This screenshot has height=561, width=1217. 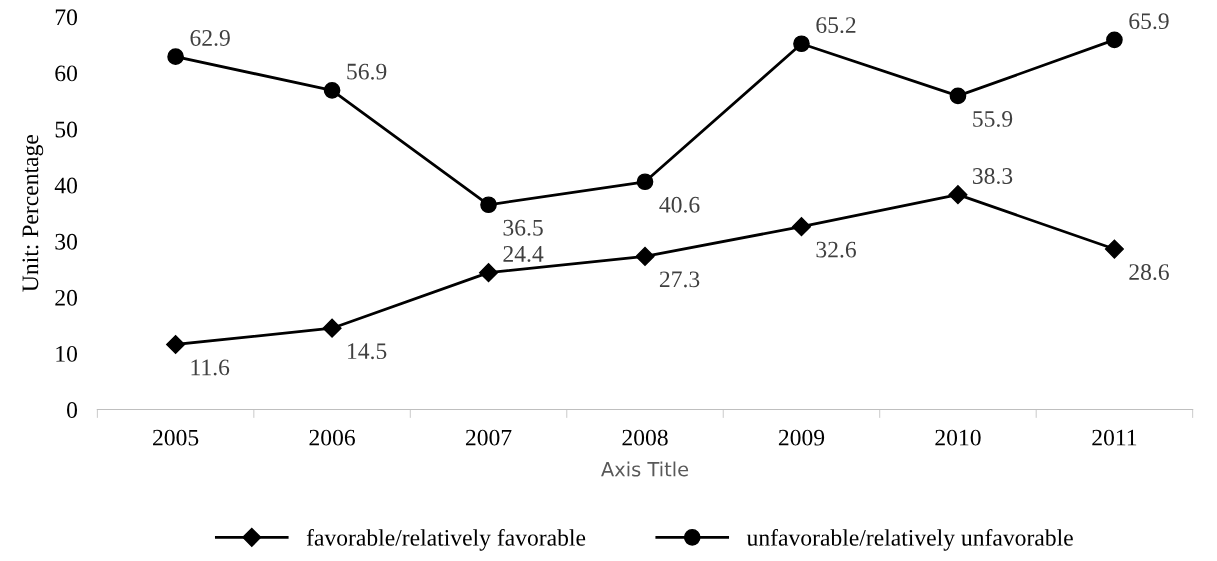 What do you see at coordinates (909, 539) in the screenshot?
I see `legend-label: unfavorable/relatively unfavorable` at bounding box center [909, 539].